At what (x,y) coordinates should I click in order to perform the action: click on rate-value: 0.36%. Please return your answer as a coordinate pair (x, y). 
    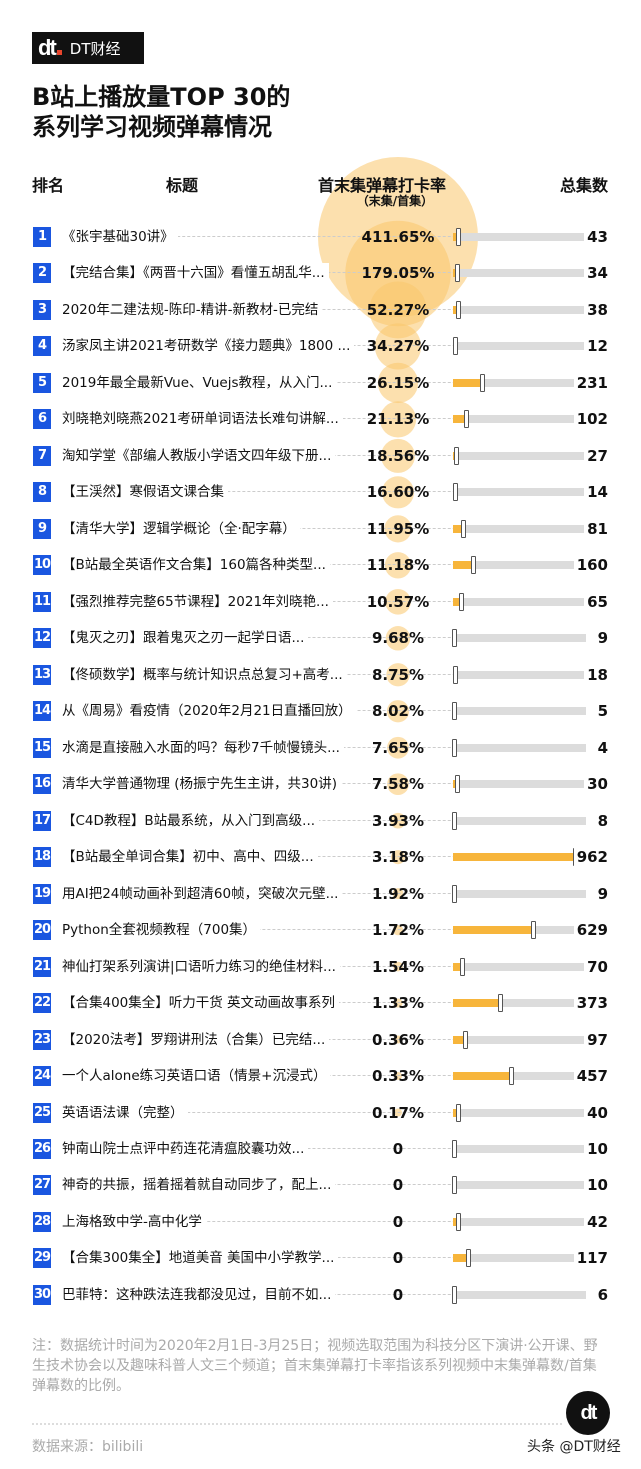
    Looking at the image, I should click on (398, 1039).